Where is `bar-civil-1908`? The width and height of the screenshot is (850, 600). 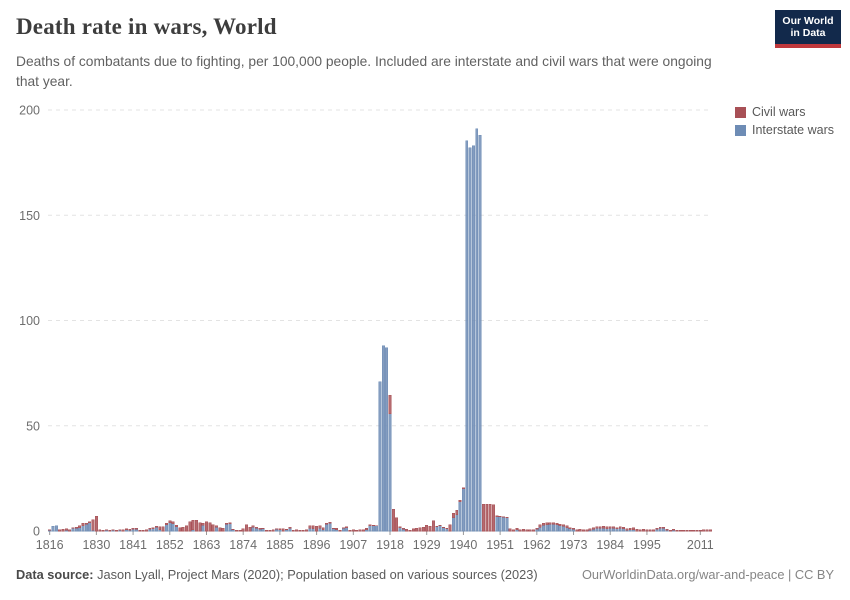 bar-civil-1908 is located at coordinates (357, 531).